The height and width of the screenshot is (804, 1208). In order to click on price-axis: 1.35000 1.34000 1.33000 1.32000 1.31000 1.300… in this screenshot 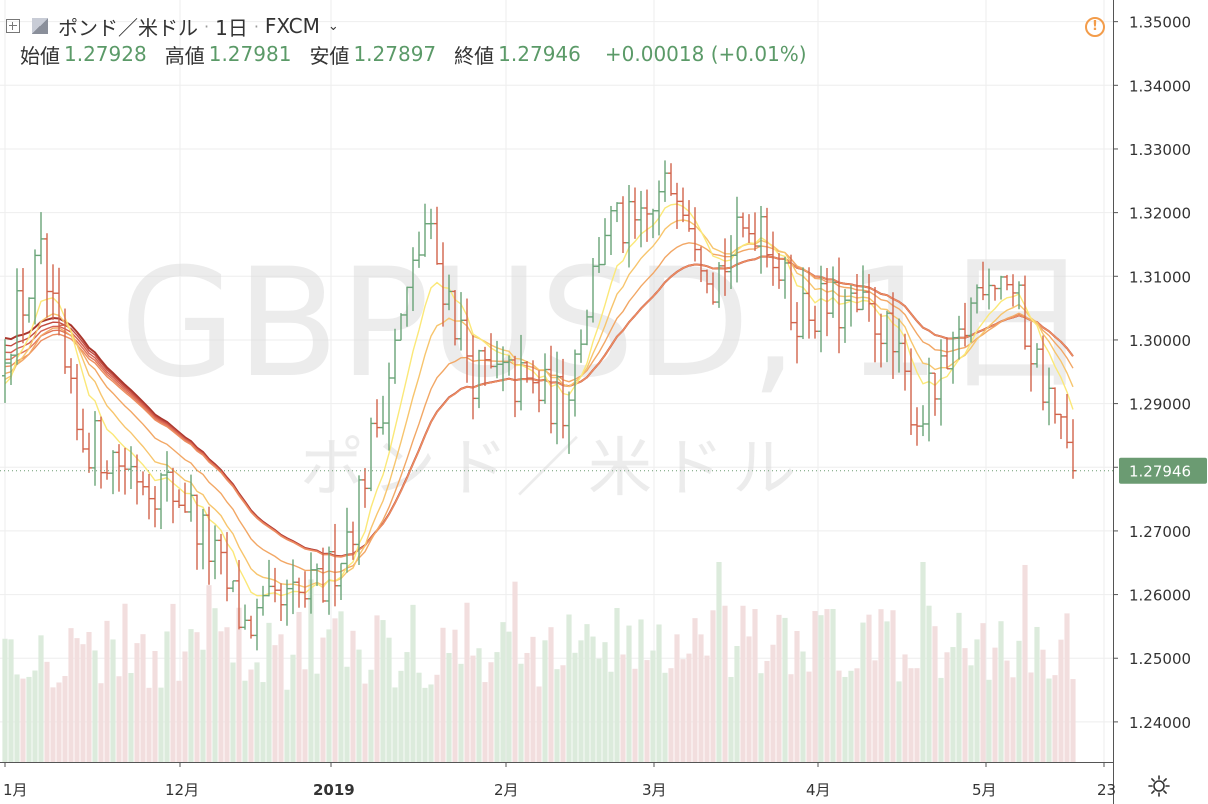, I will do `click(1160, 402)`.